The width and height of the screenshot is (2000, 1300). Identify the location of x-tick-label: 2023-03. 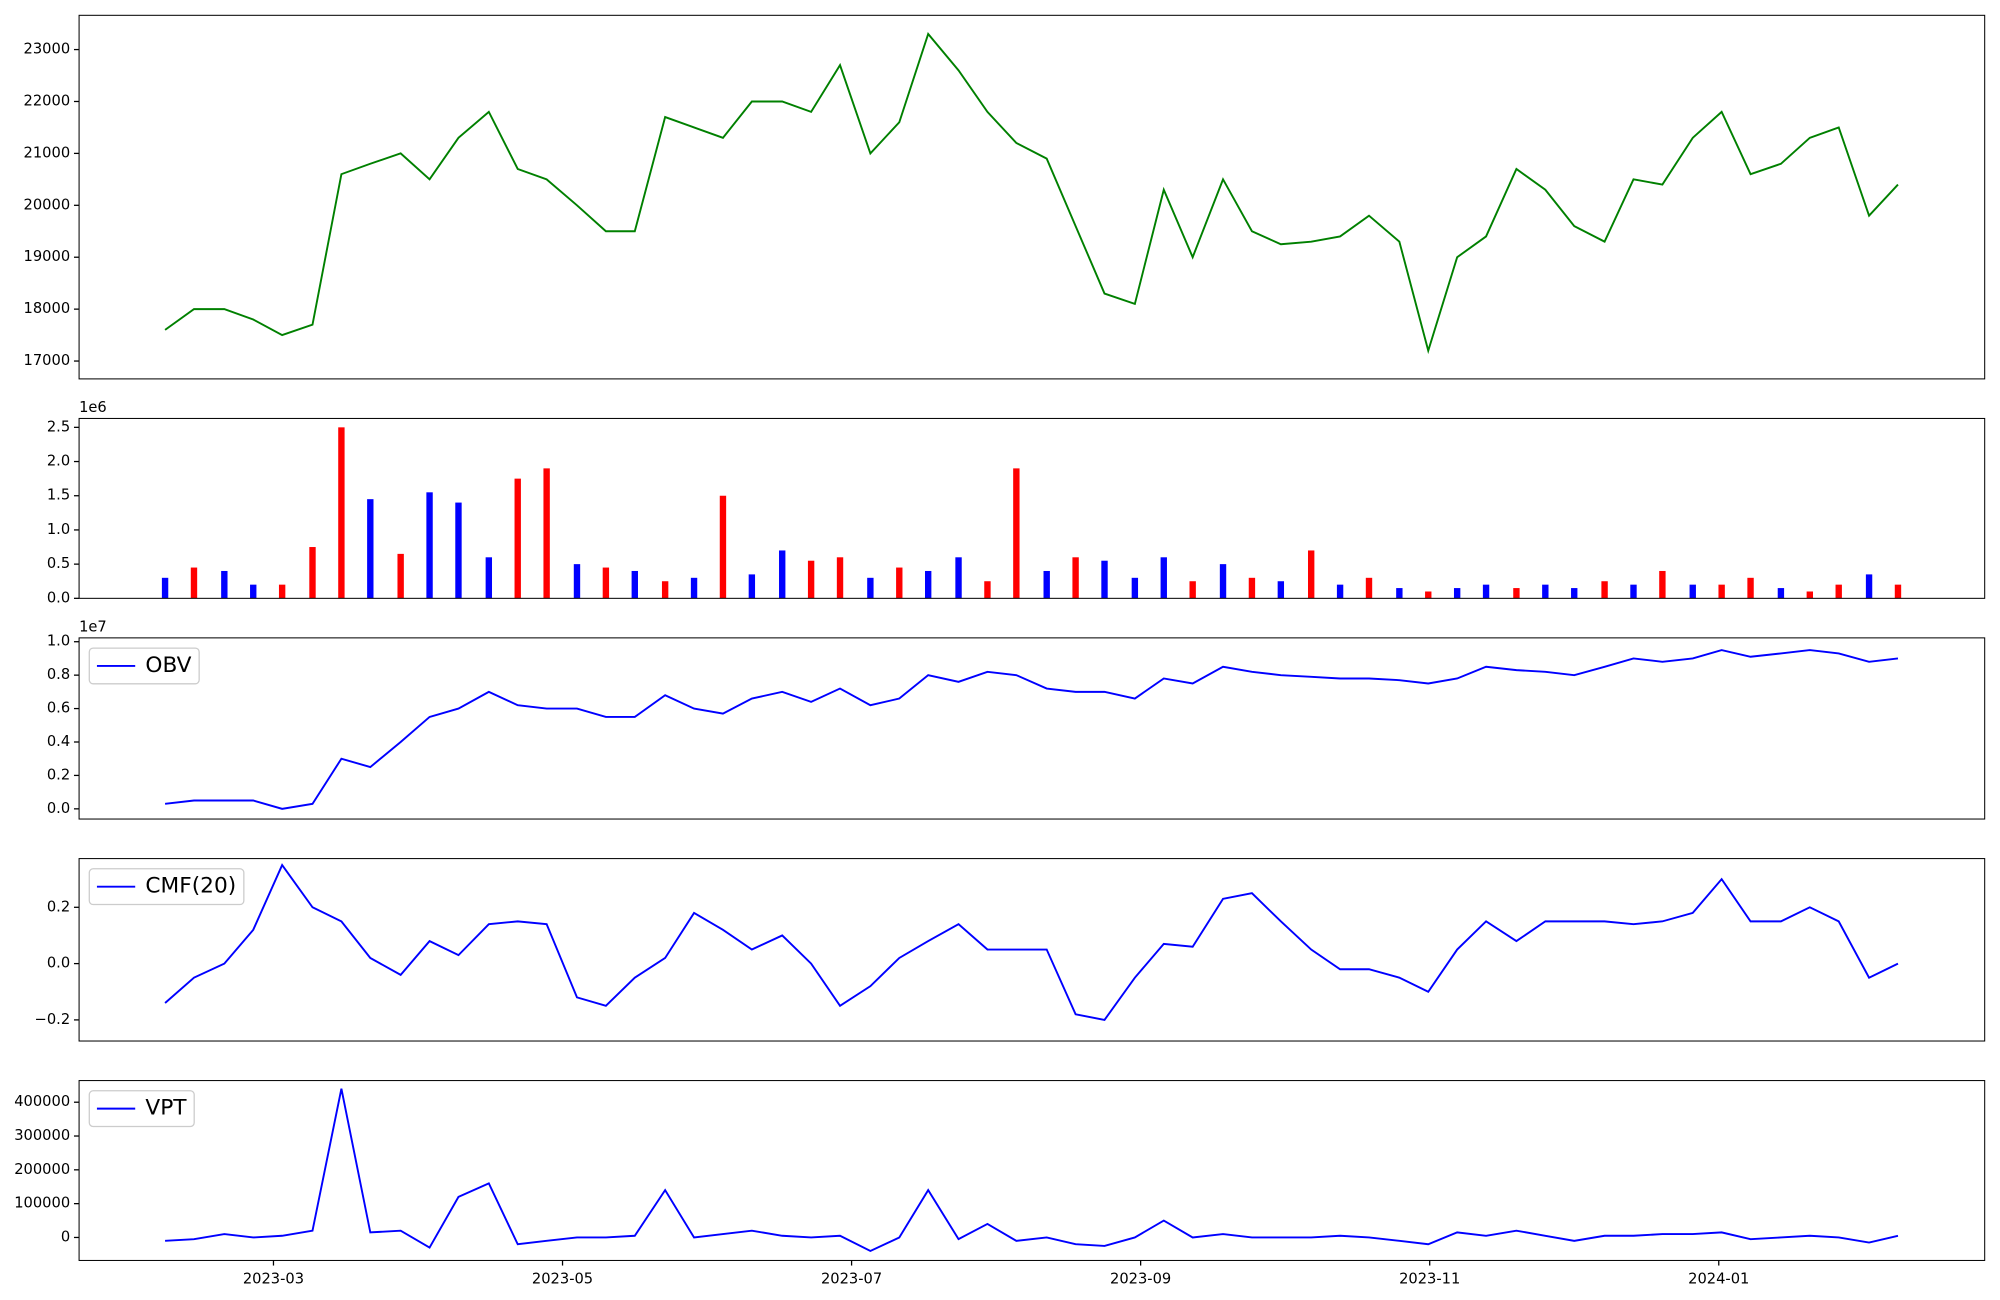
(273, 1279).